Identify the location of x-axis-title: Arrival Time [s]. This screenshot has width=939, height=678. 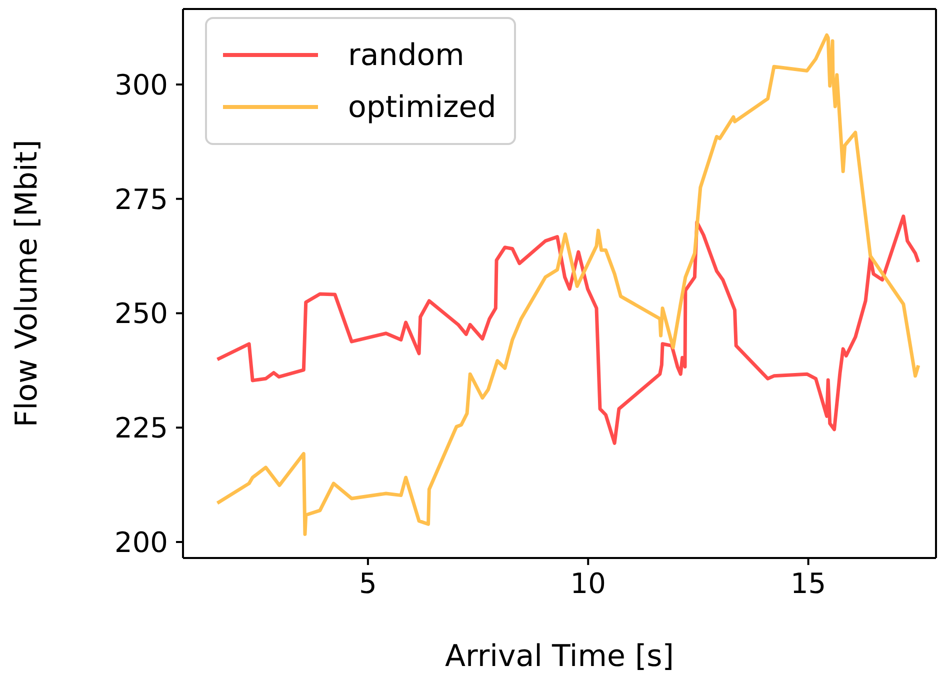
(559, 656).